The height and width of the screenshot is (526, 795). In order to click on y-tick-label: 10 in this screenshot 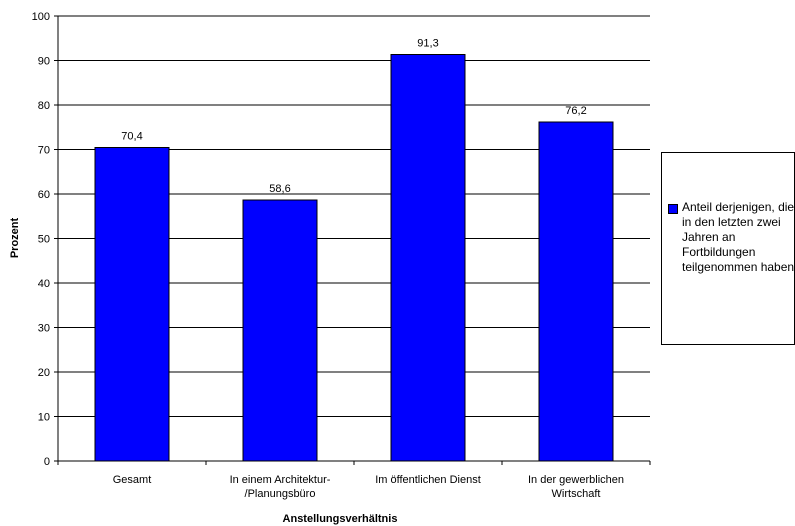, I will do `click(44, 418)`.